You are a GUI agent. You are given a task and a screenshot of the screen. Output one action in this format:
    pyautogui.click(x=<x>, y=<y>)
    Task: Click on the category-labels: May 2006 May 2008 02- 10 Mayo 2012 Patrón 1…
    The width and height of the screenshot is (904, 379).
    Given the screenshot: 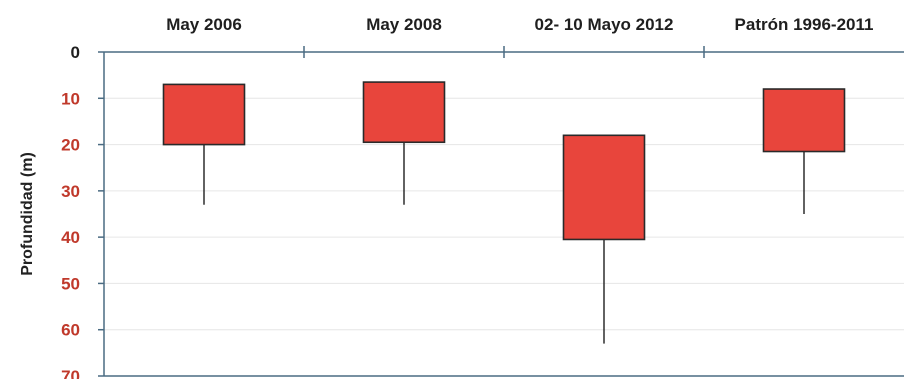 What is the action you would take?
    pyautogui.click(x=519, y=24)
    